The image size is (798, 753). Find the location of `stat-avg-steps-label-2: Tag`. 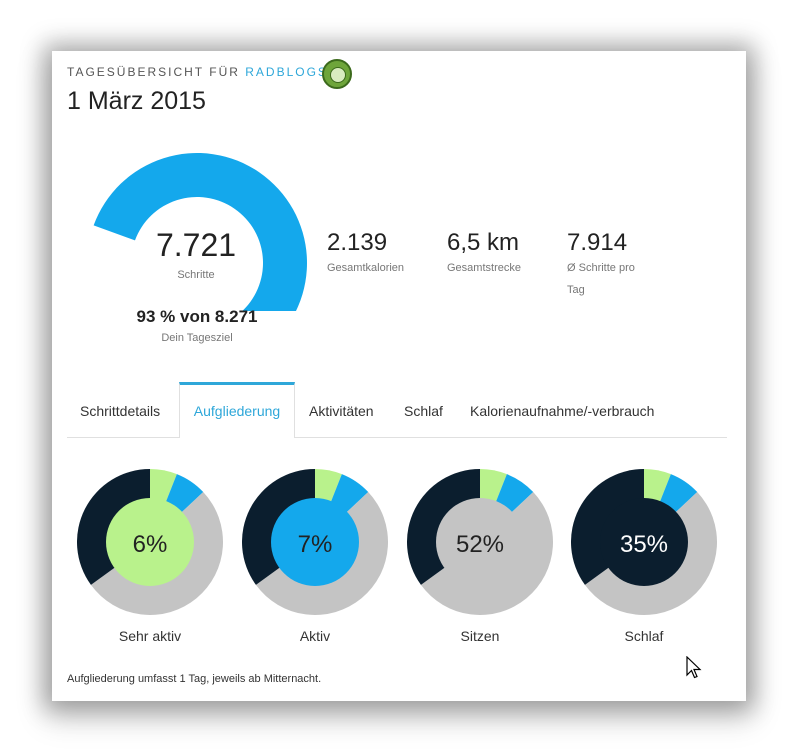

stat-avg-steps-label-2: Tag is located at coordinates (576, 290).